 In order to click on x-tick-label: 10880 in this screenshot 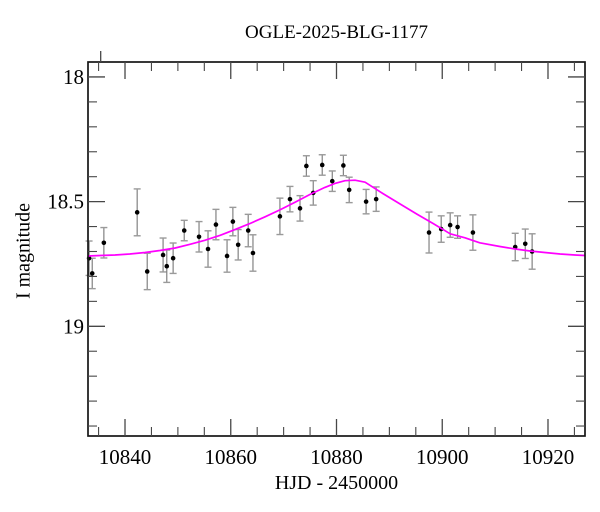, I will do `click(336, 457)`.